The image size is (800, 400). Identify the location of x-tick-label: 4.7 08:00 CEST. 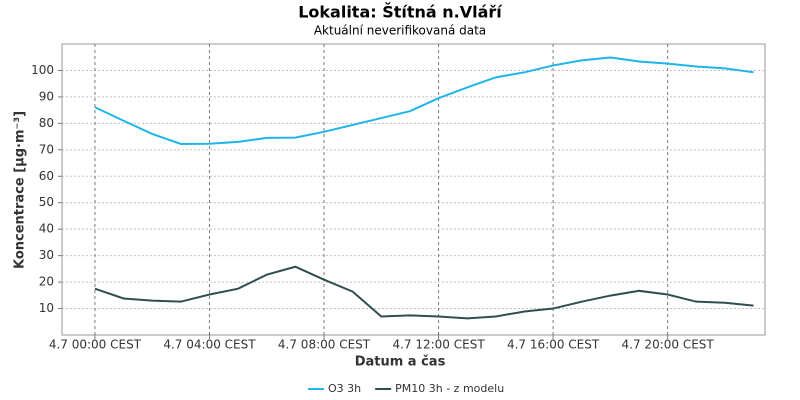
(324, 345).